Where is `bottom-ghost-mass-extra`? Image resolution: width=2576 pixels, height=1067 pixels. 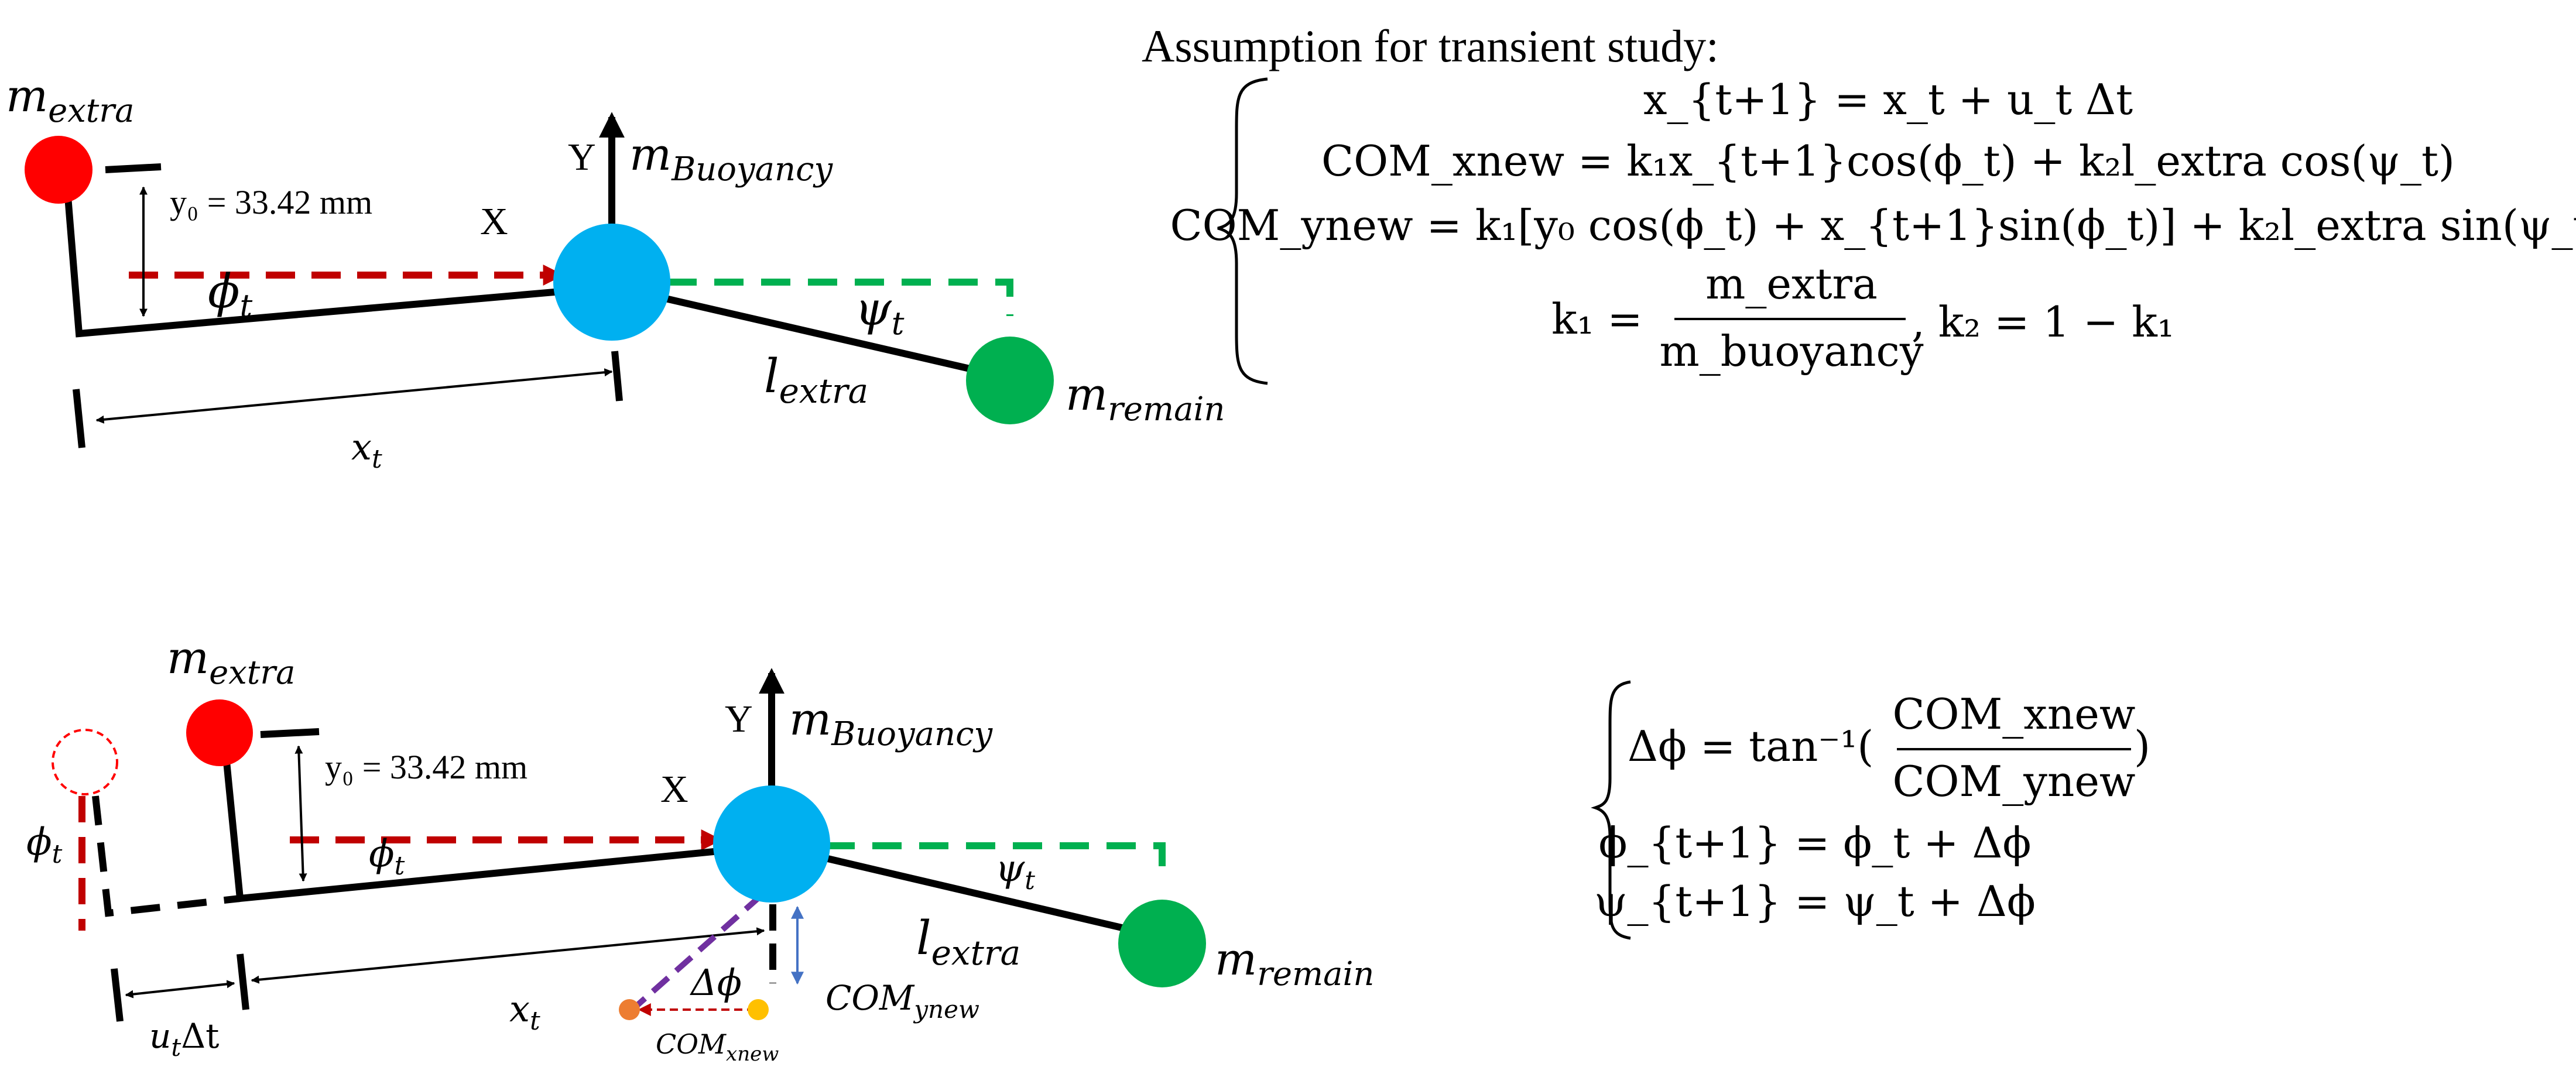
bottom-ghost-mass-extra is located at coordinates (85, 762).